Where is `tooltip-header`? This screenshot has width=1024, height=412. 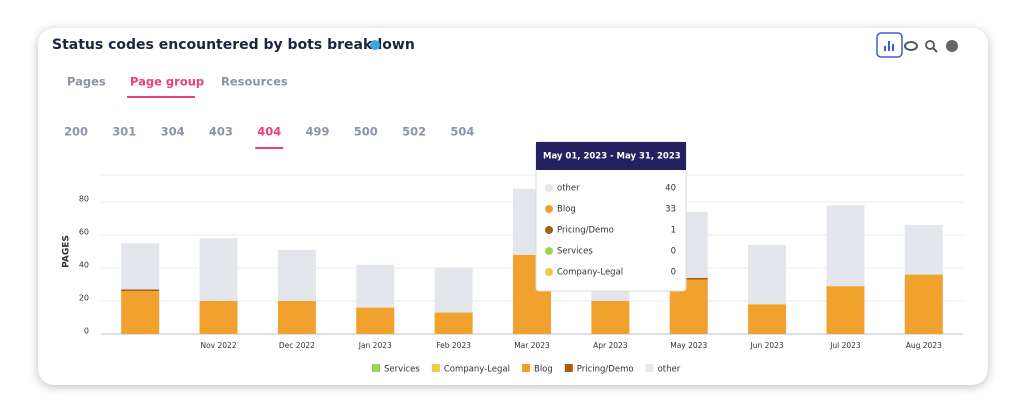
tooltip-header is located at coordinates (611, 156).